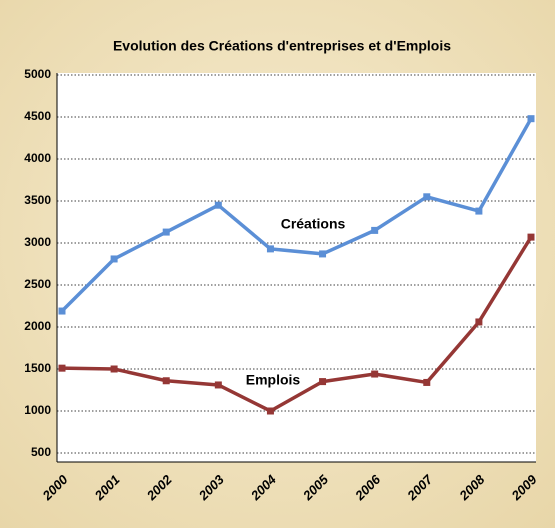 The height and width of the screenshot is (528, 555). Describe the element at coordinates (37, 368) in the screenshot. I see `y-tick-label: 1500` at that location.